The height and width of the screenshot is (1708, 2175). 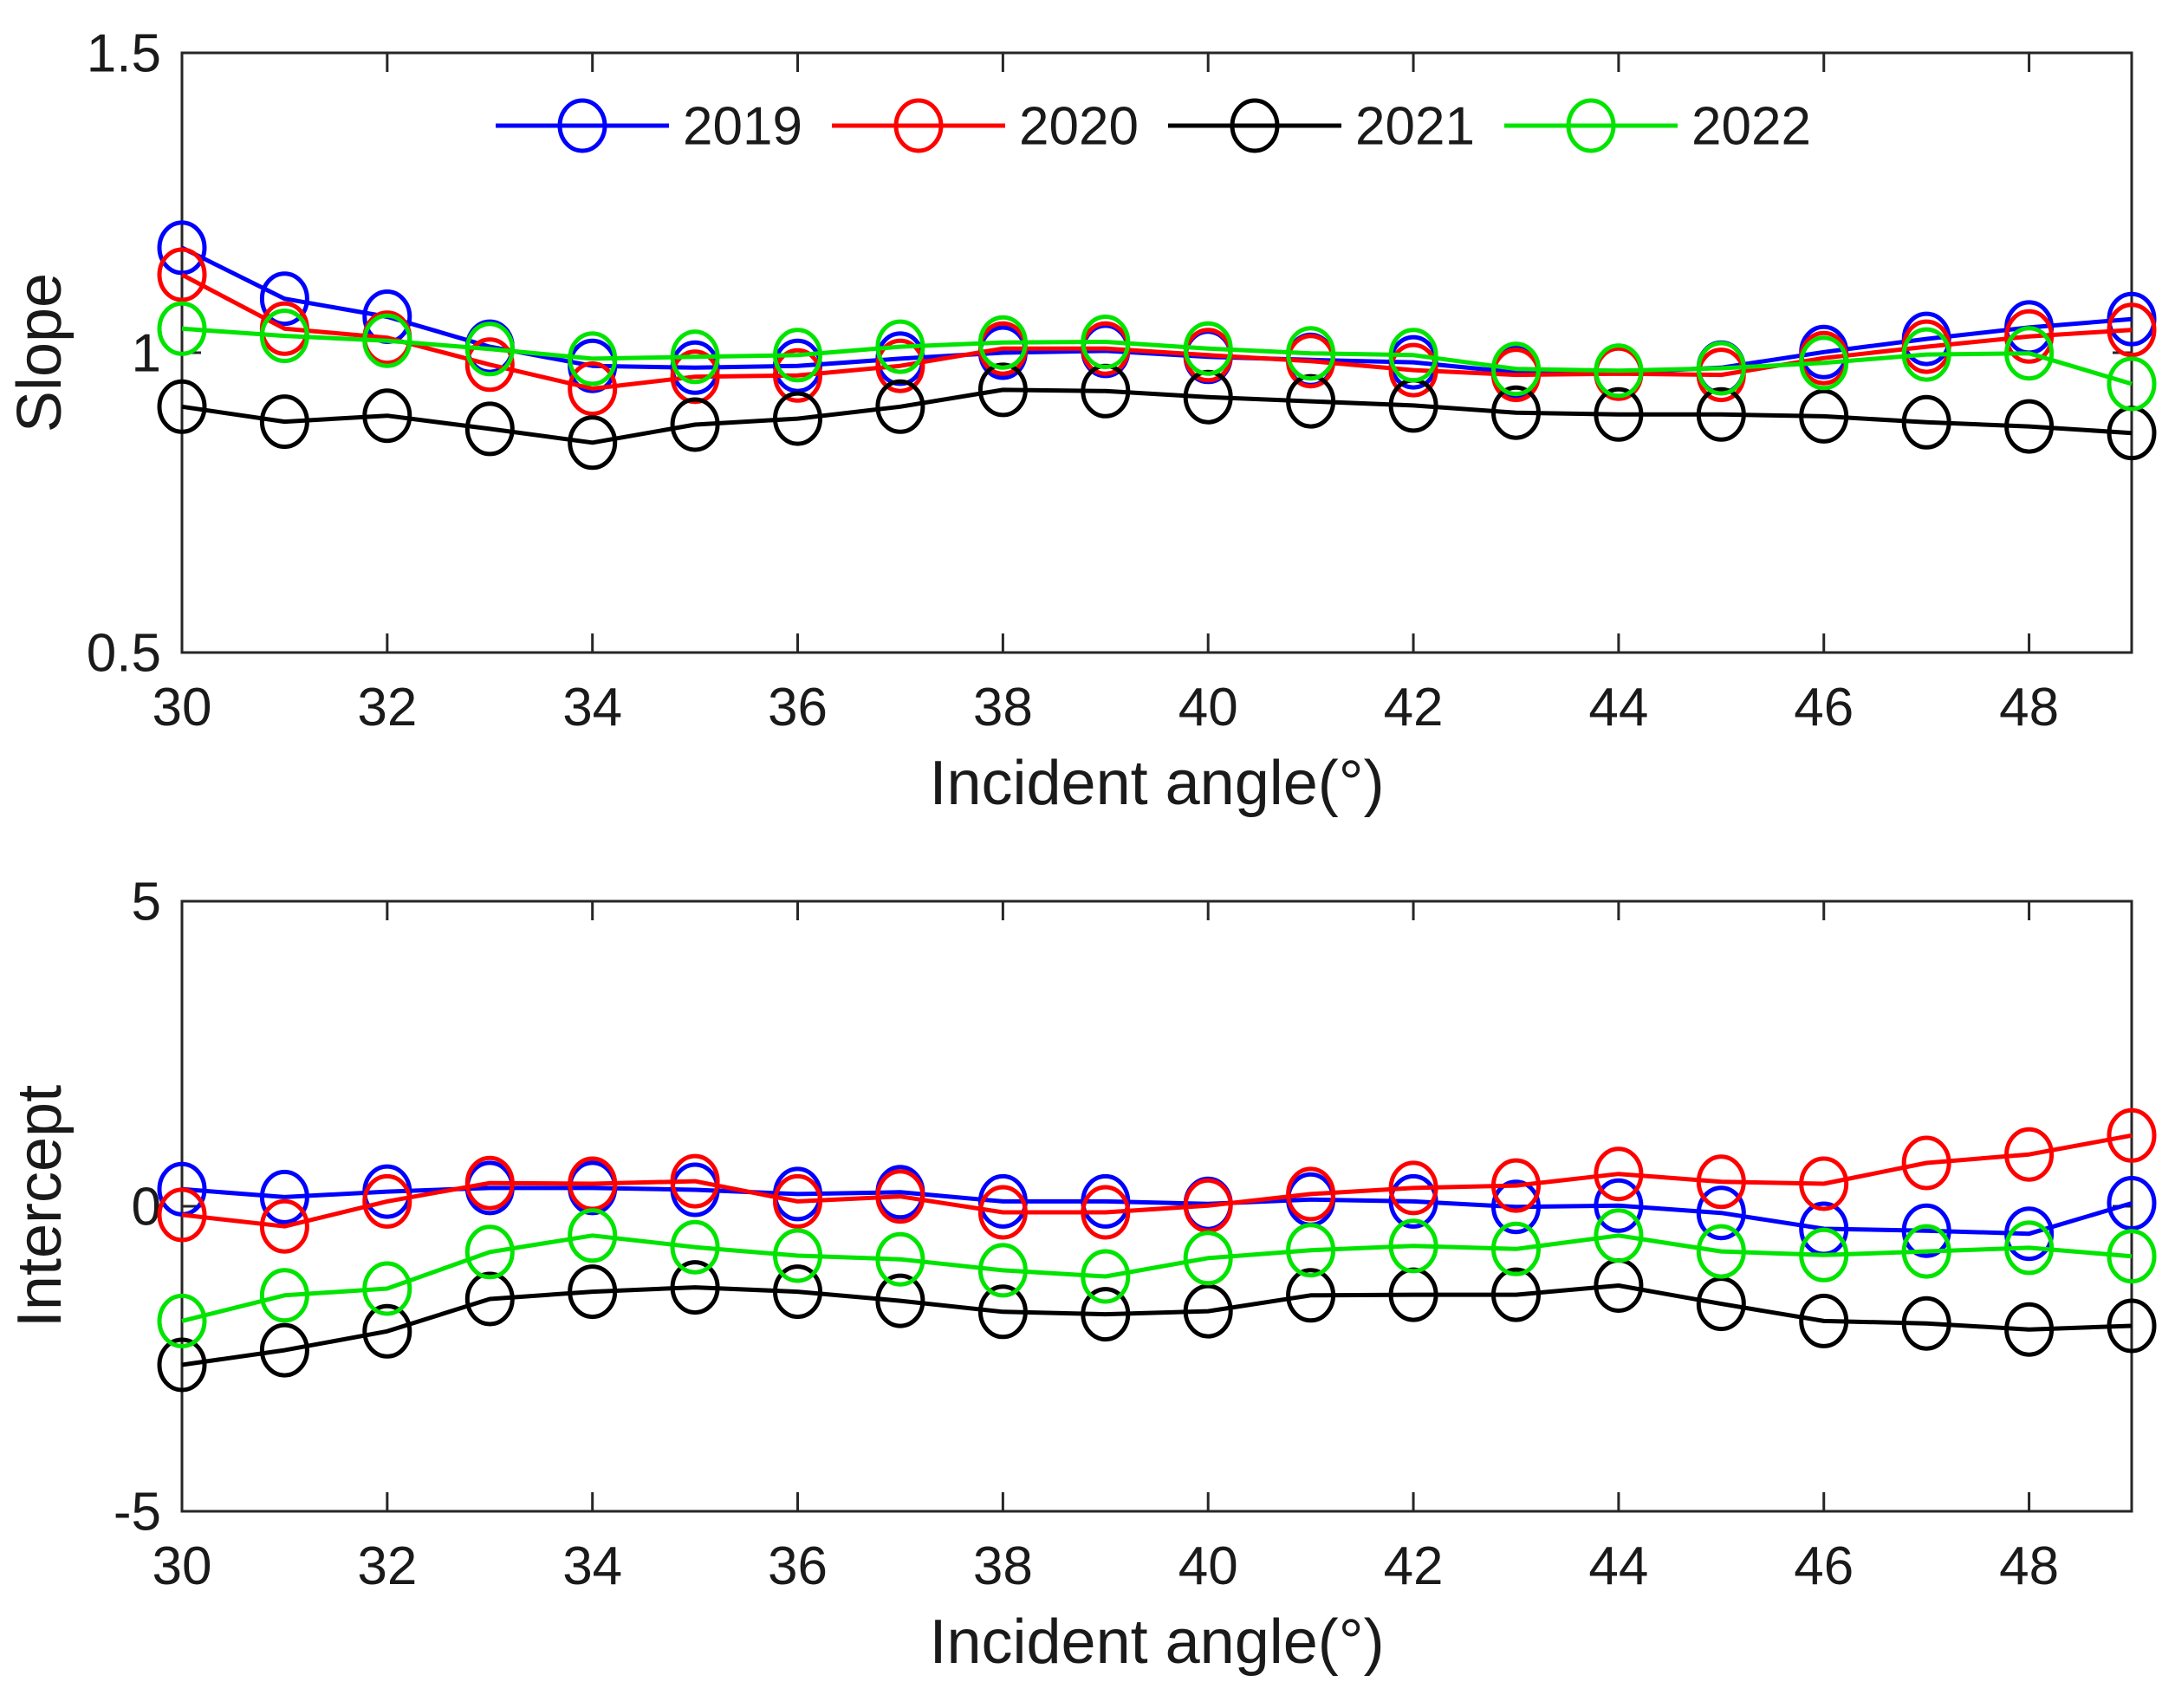 I want to click on y-tick-label: 5, so click(x=146, y=902).